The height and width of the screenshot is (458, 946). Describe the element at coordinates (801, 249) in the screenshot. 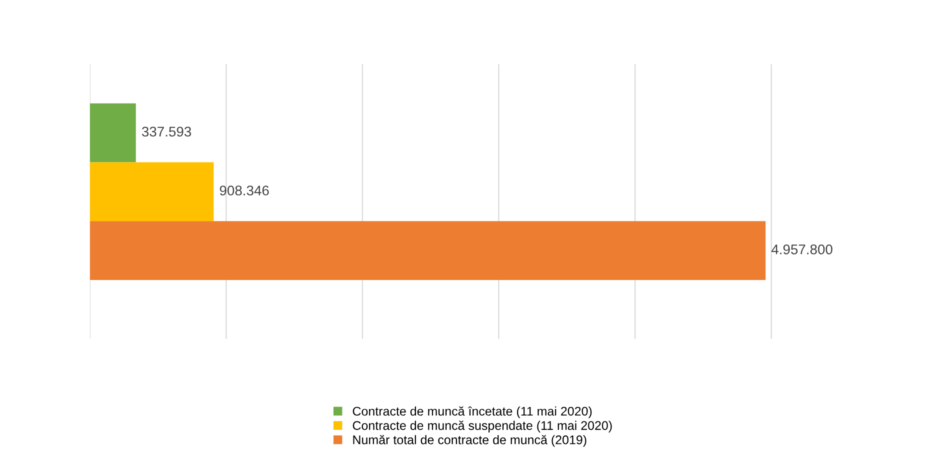

I see `data-label: 4.957.800` at that location.